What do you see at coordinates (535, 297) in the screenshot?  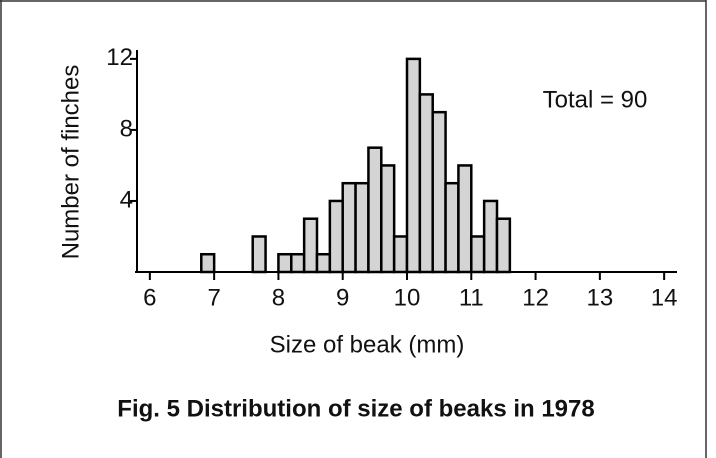 I see `x-tick-label: 12` at bounding box center [535, 297].